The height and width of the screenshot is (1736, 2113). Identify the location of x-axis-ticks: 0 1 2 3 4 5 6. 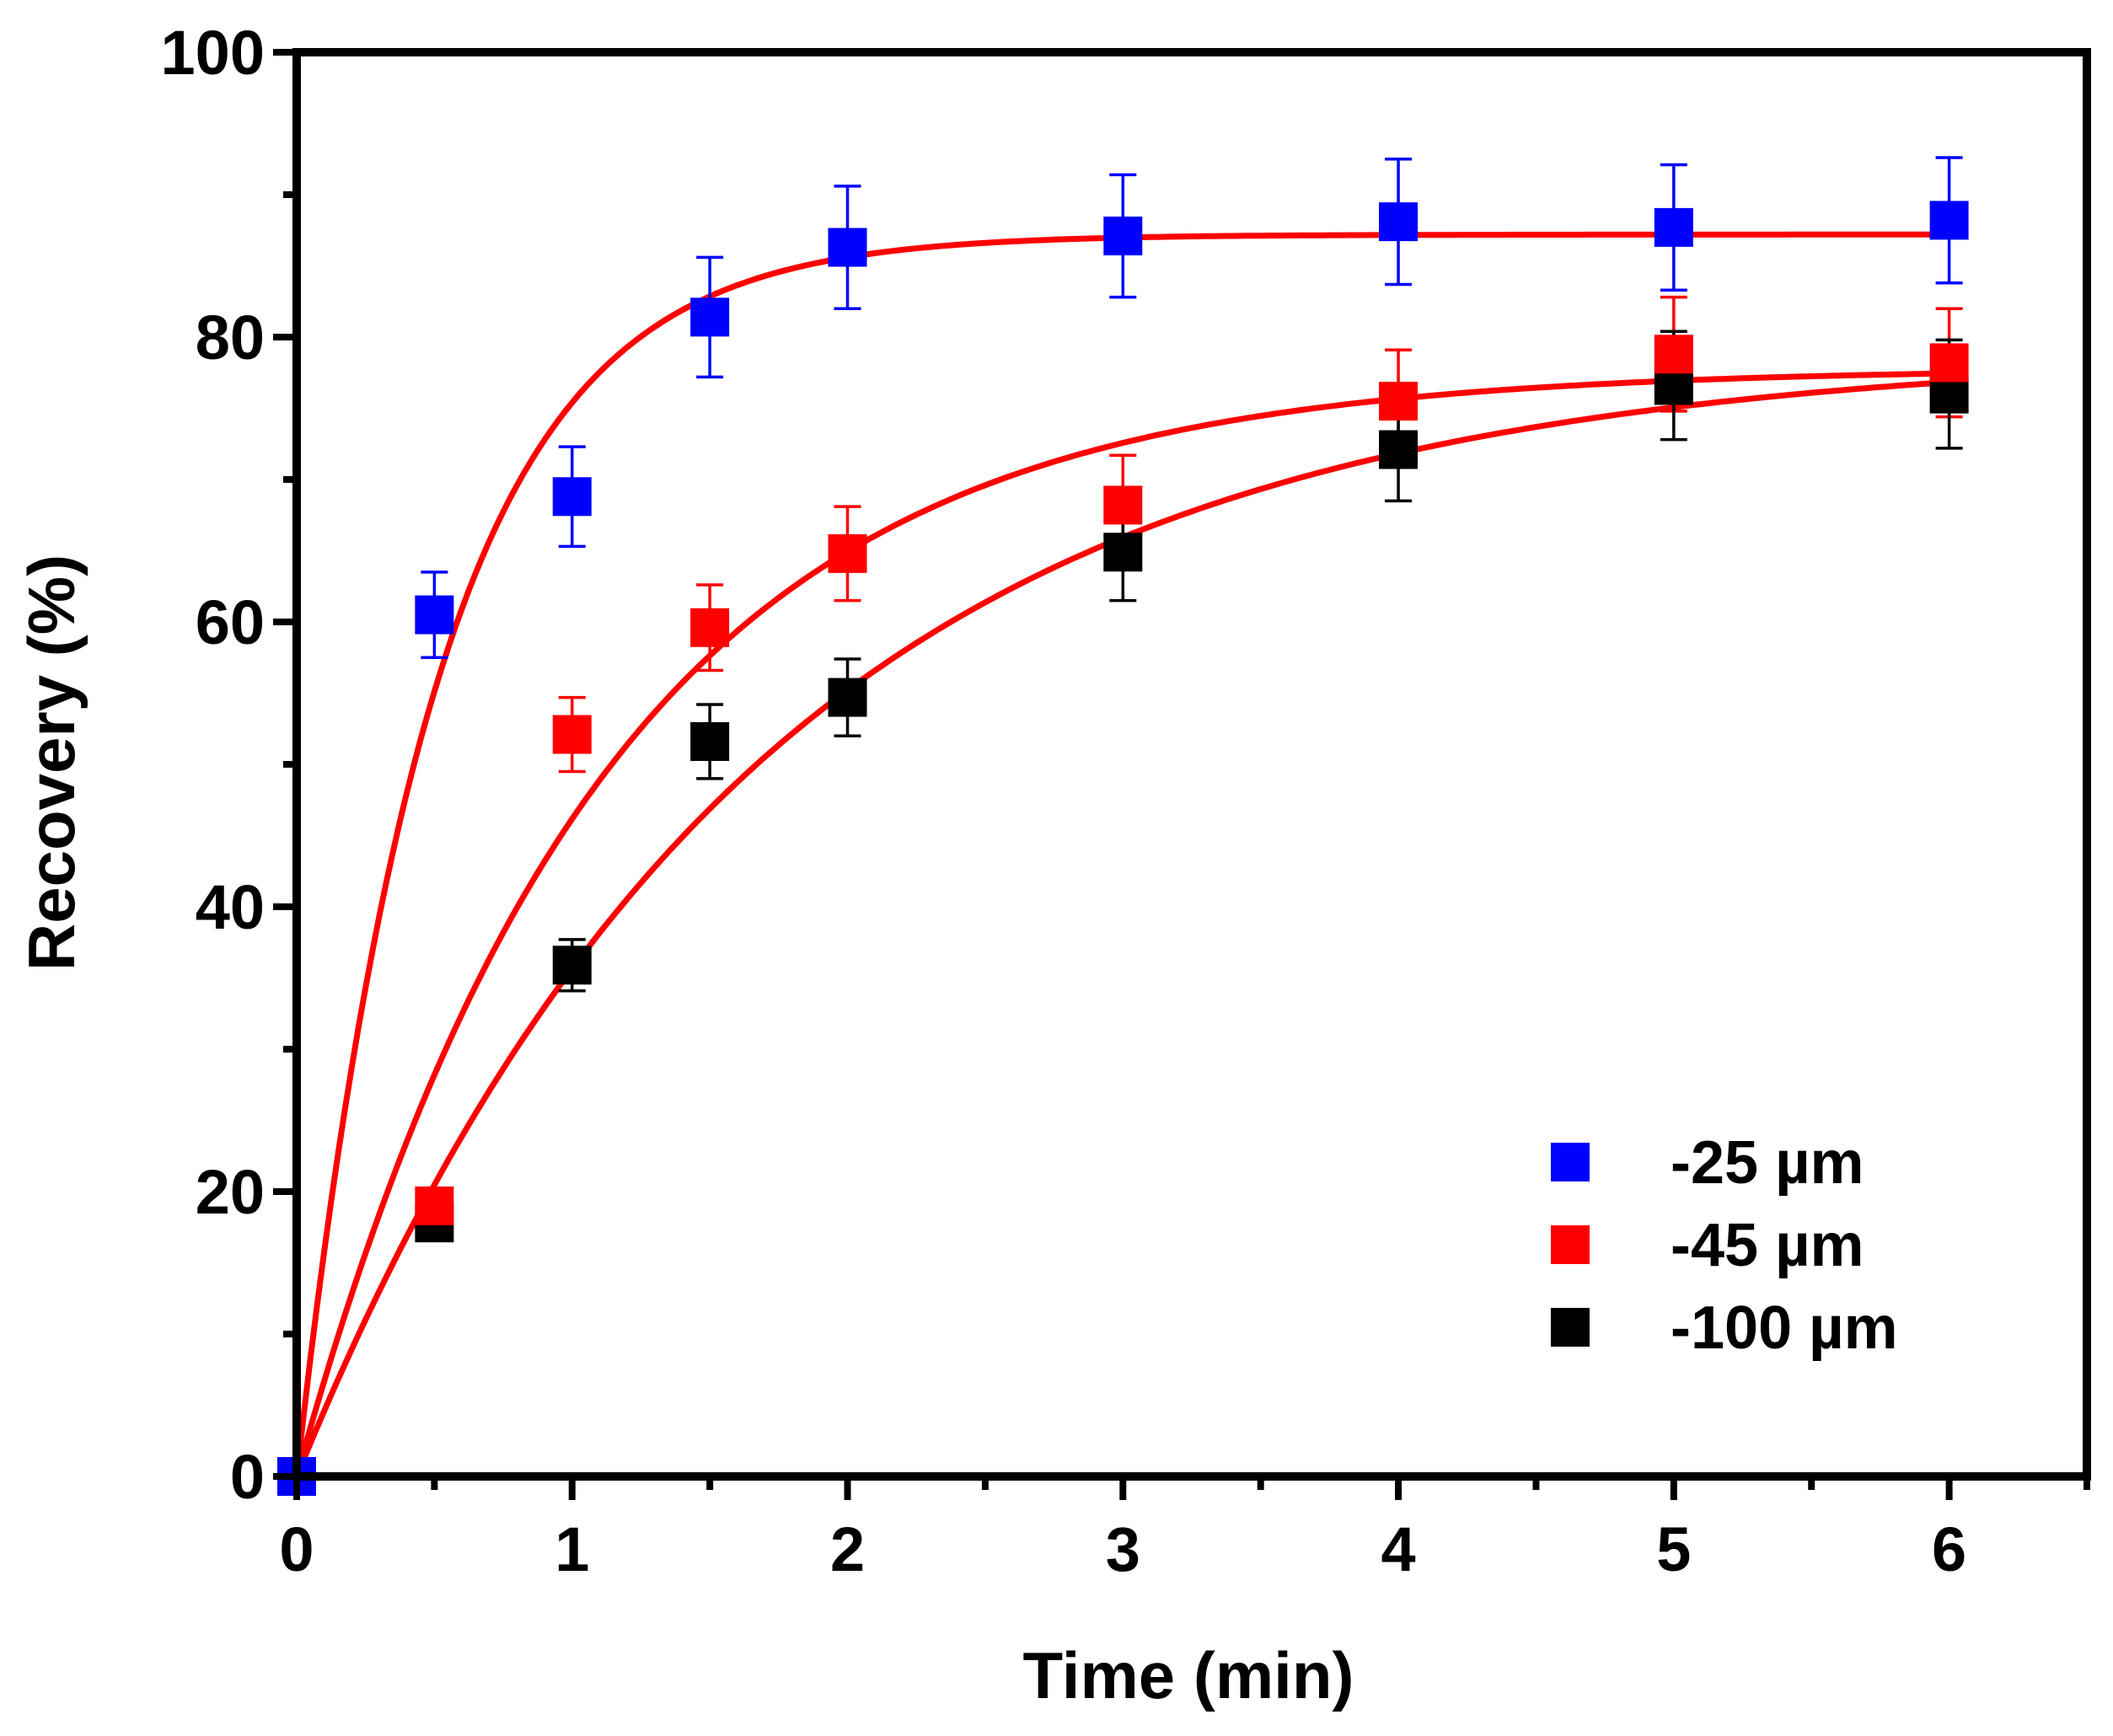
(1184, 1530).